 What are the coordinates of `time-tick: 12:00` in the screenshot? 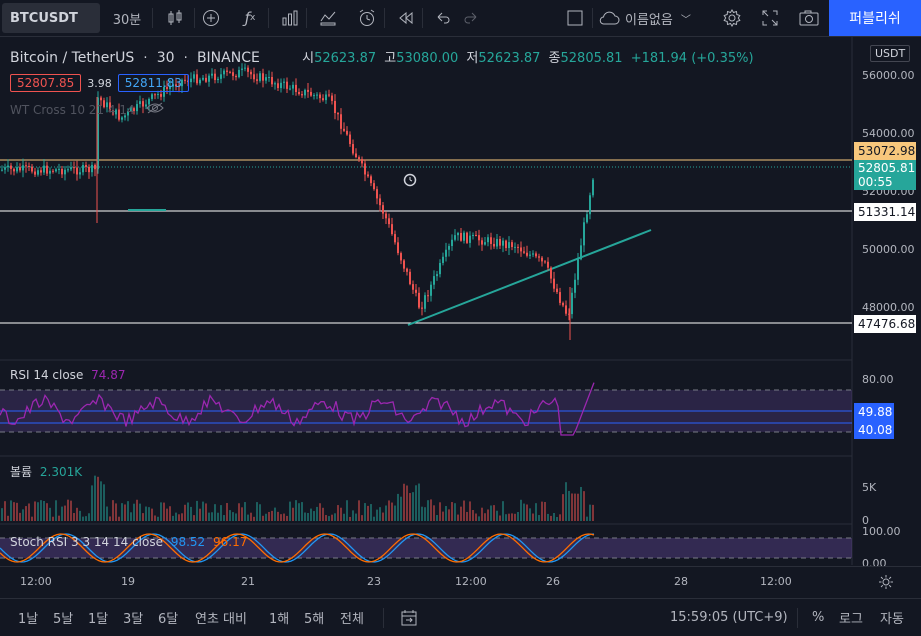 It's located at (776, 581).